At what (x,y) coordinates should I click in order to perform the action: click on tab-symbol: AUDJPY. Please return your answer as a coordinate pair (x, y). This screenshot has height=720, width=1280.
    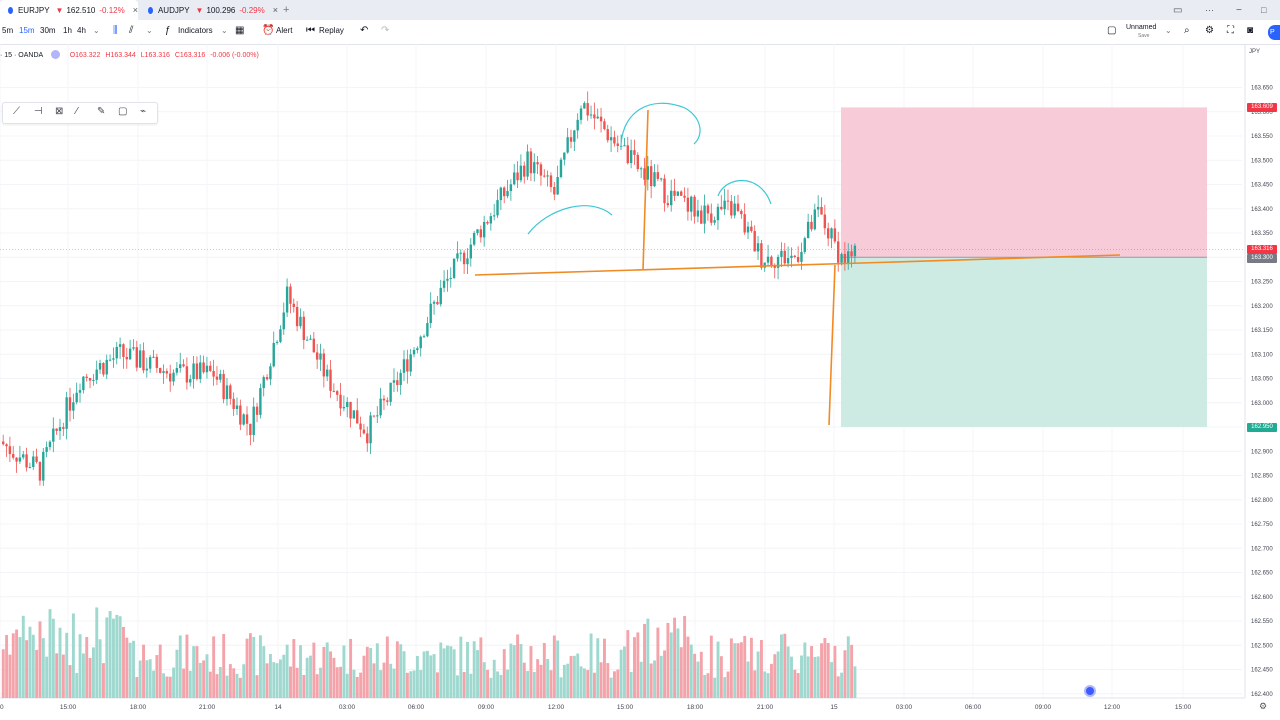
    Looking at the image, I should click on (173, 10).